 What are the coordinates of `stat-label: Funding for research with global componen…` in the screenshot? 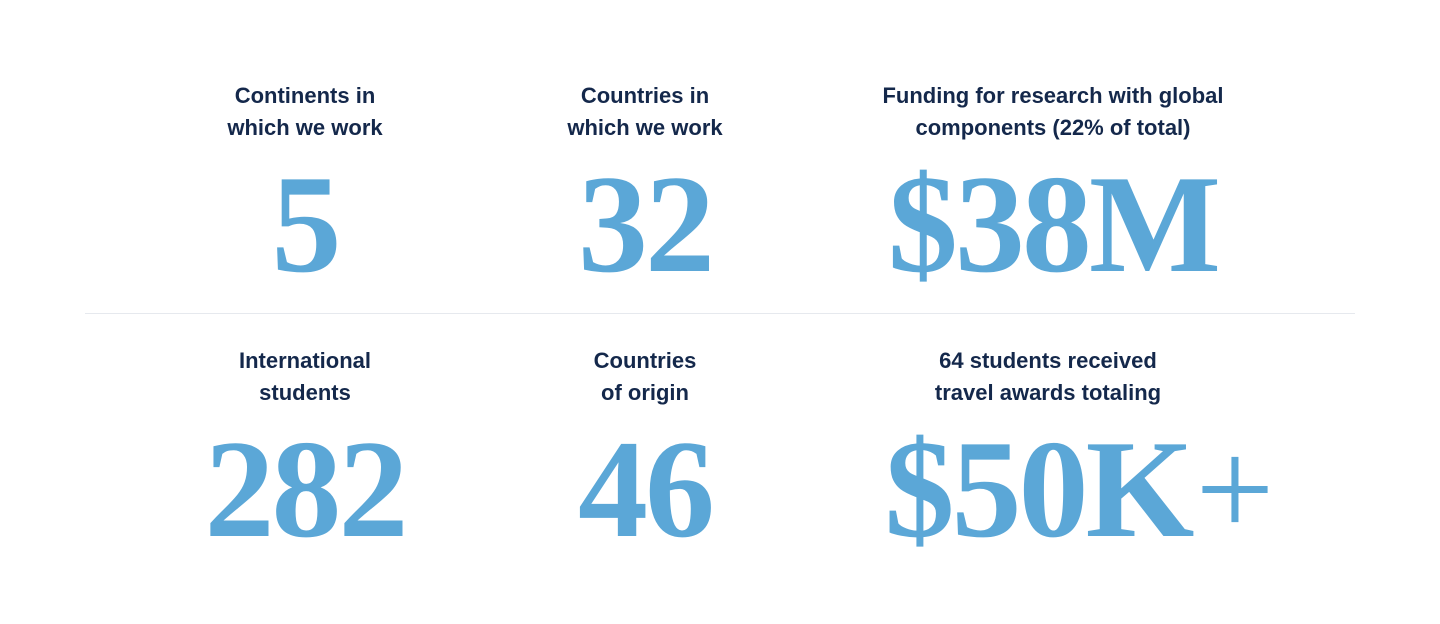 It's located at (1053, 112).